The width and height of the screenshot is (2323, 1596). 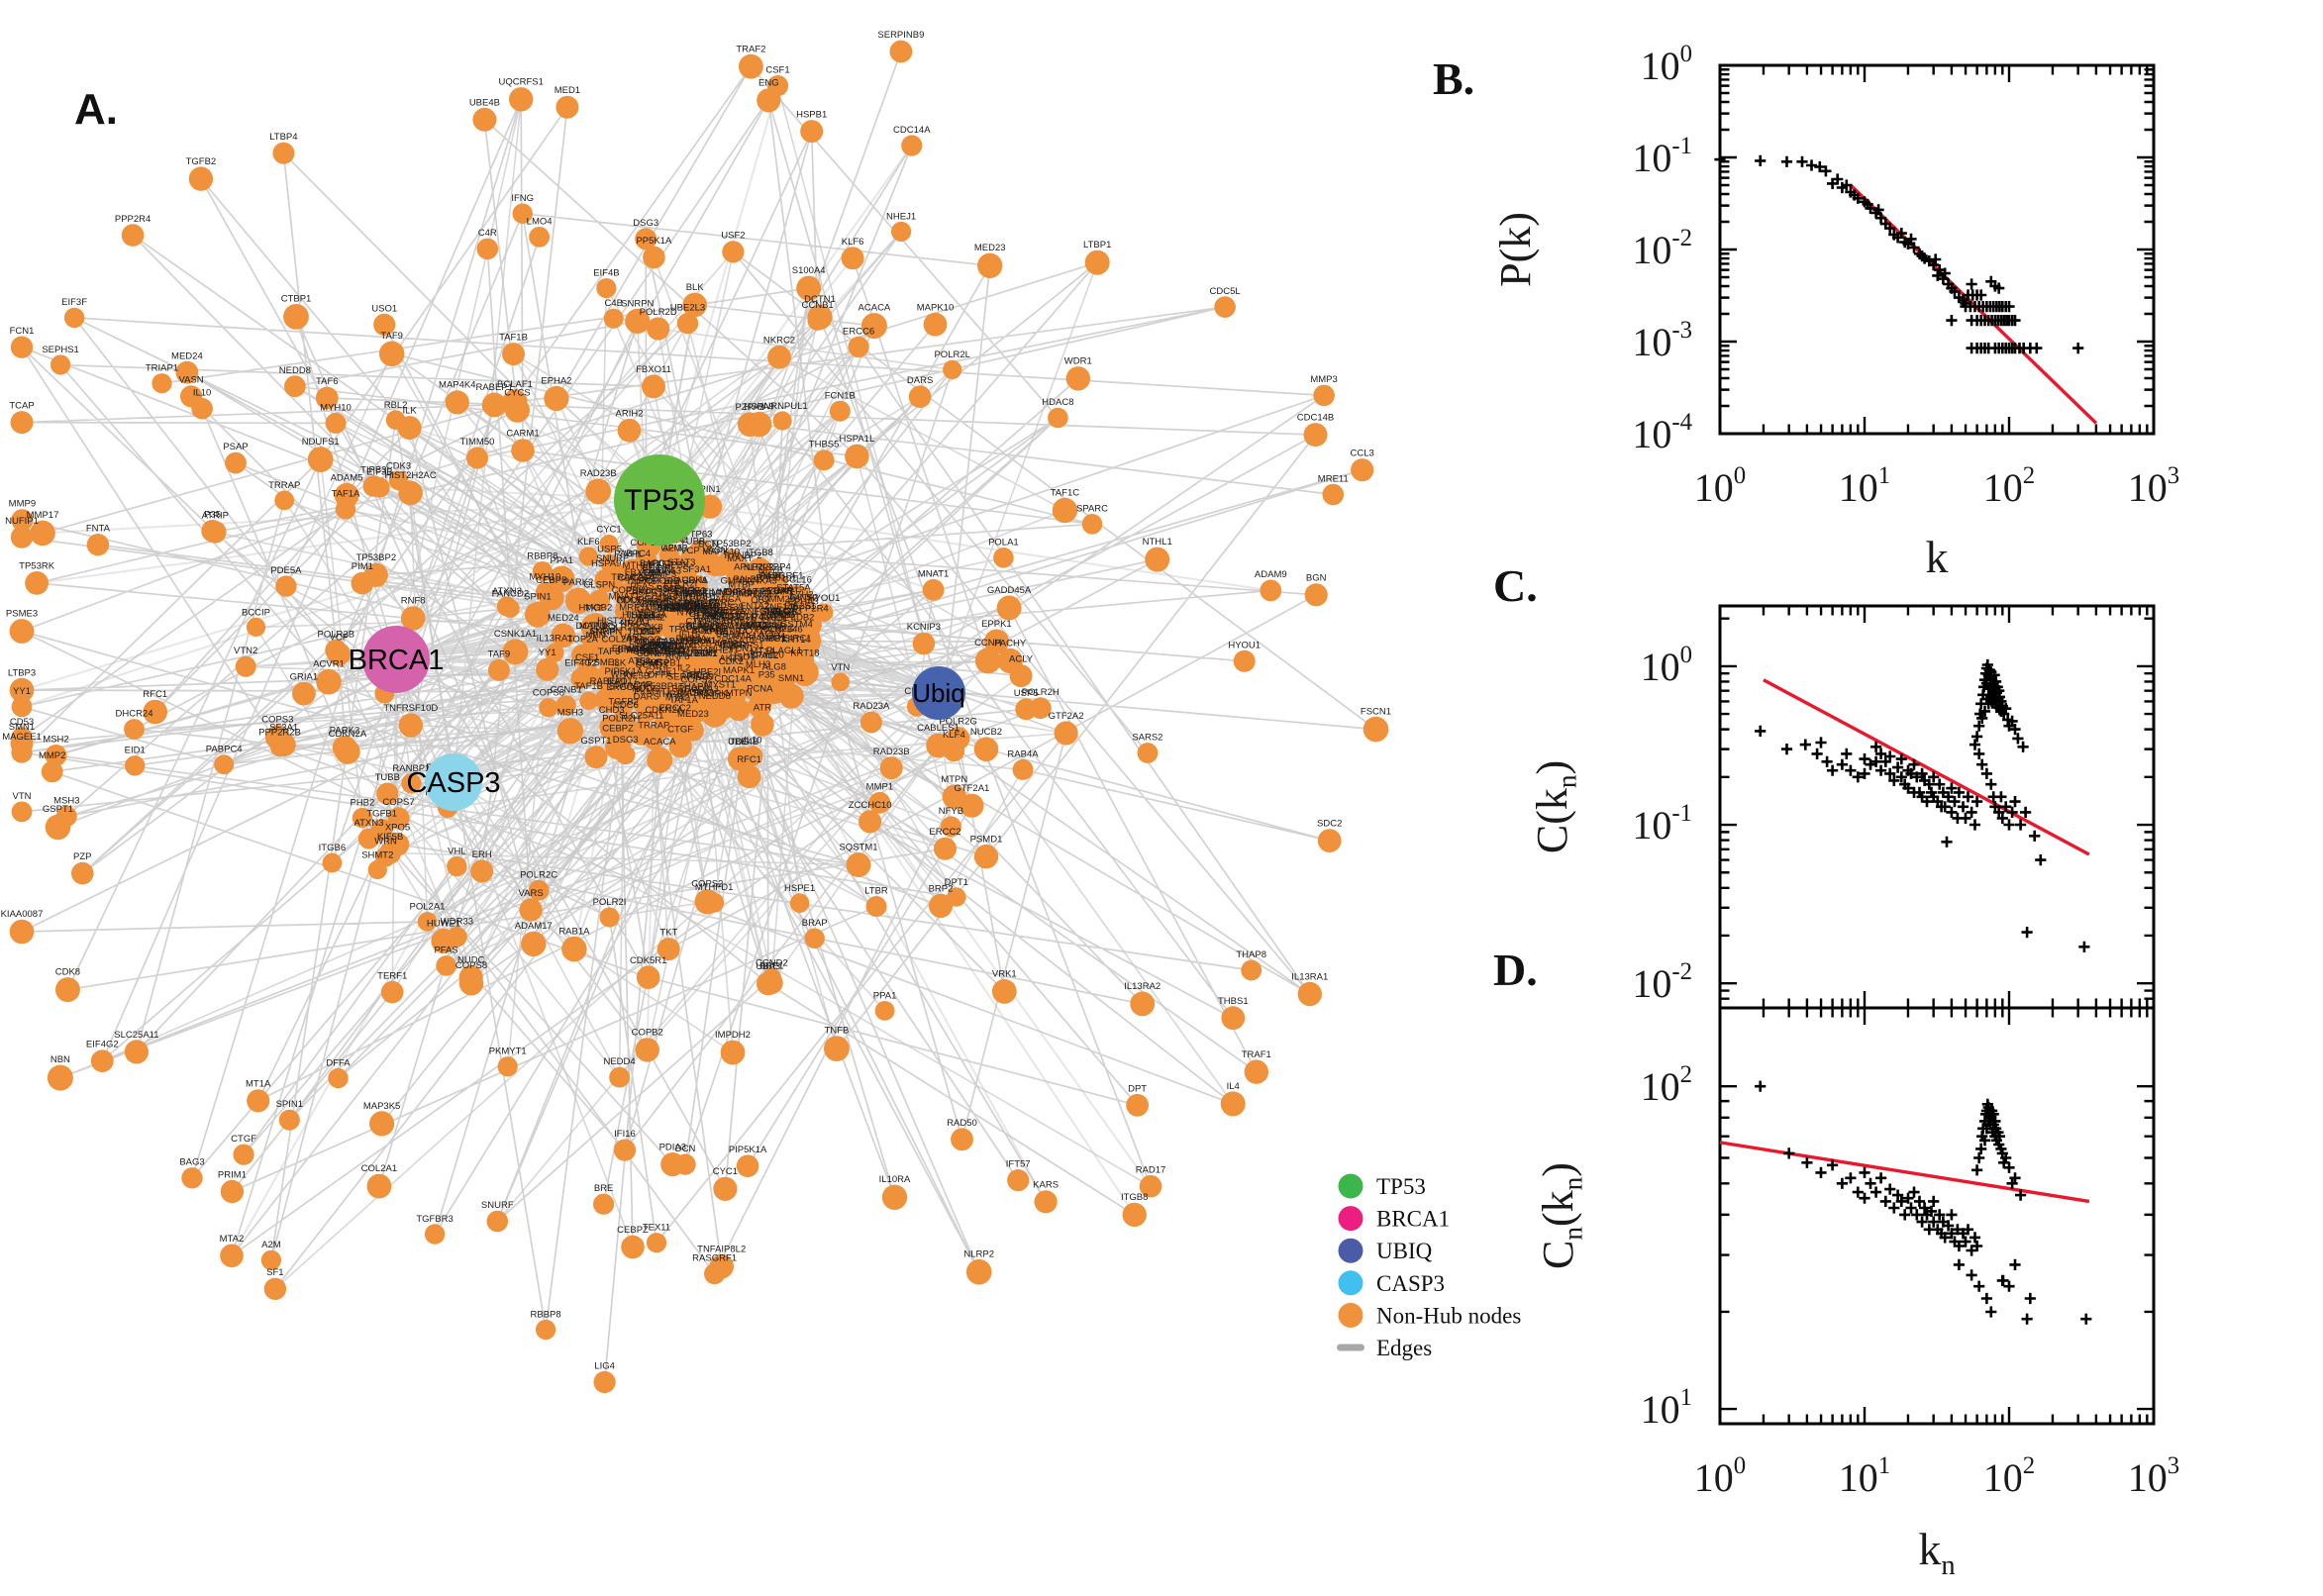 What do you see at coordinates (761, 594) in the screenshot?
I see `network-node-label: SH3GL2` at bounding box center [761, 594].